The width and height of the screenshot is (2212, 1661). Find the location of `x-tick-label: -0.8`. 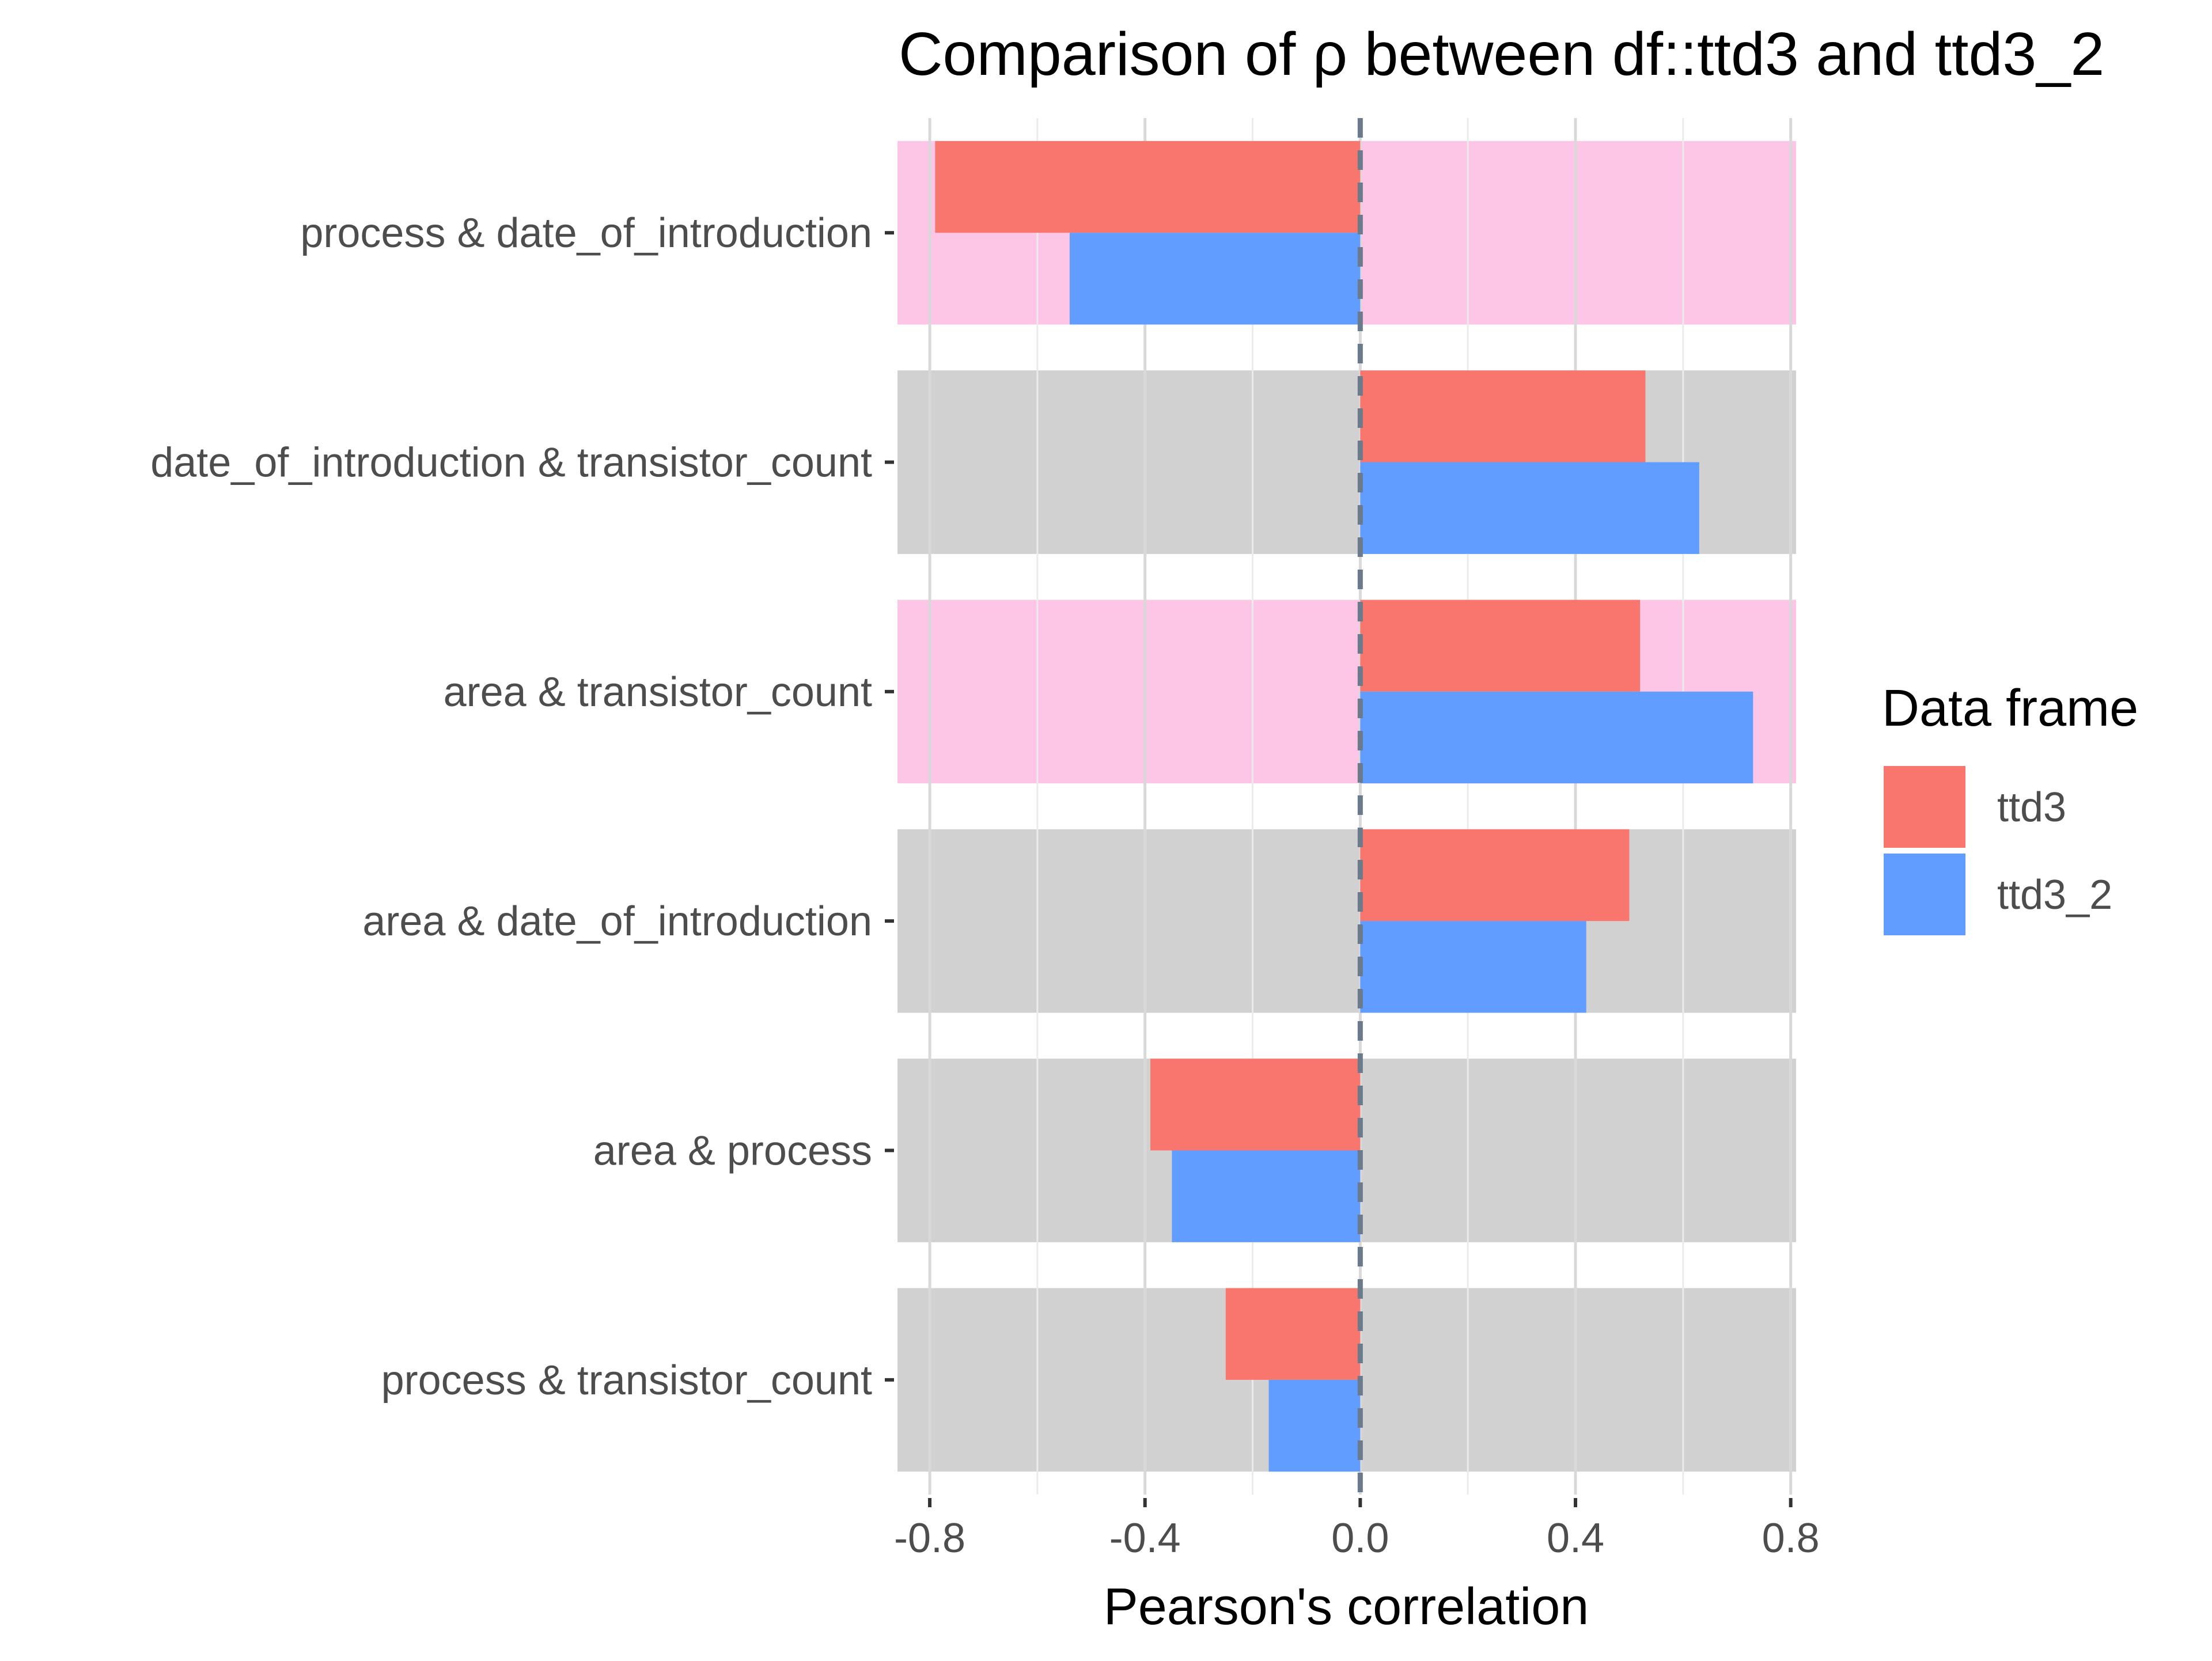

x-tick-label: -0.8 is located at coordinates (929, 1538).